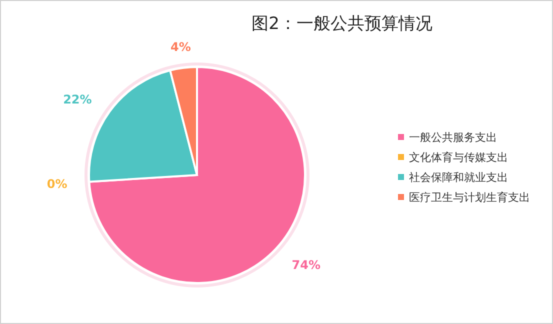 This screenshot has height=324, width=553. I want to click on legend-label: 医疗卫生与计划生育支出, so click(469, 197).